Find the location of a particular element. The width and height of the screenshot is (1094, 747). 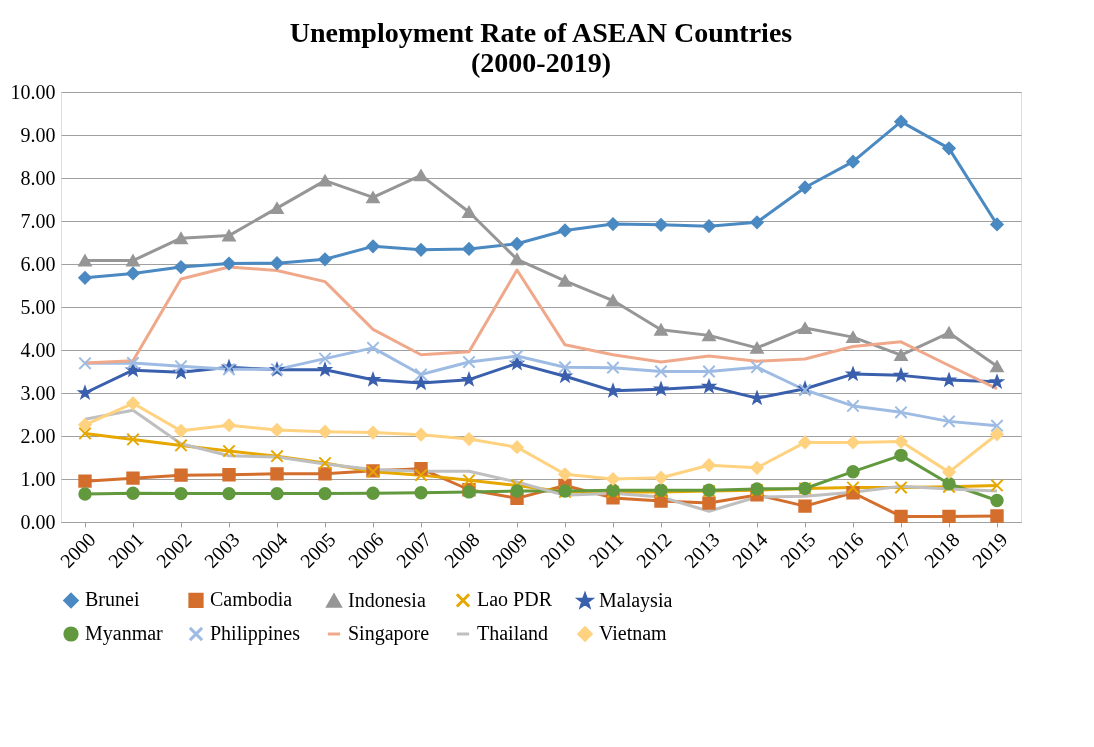

legend-label: Malaysia is located at coordinates (636, 601).